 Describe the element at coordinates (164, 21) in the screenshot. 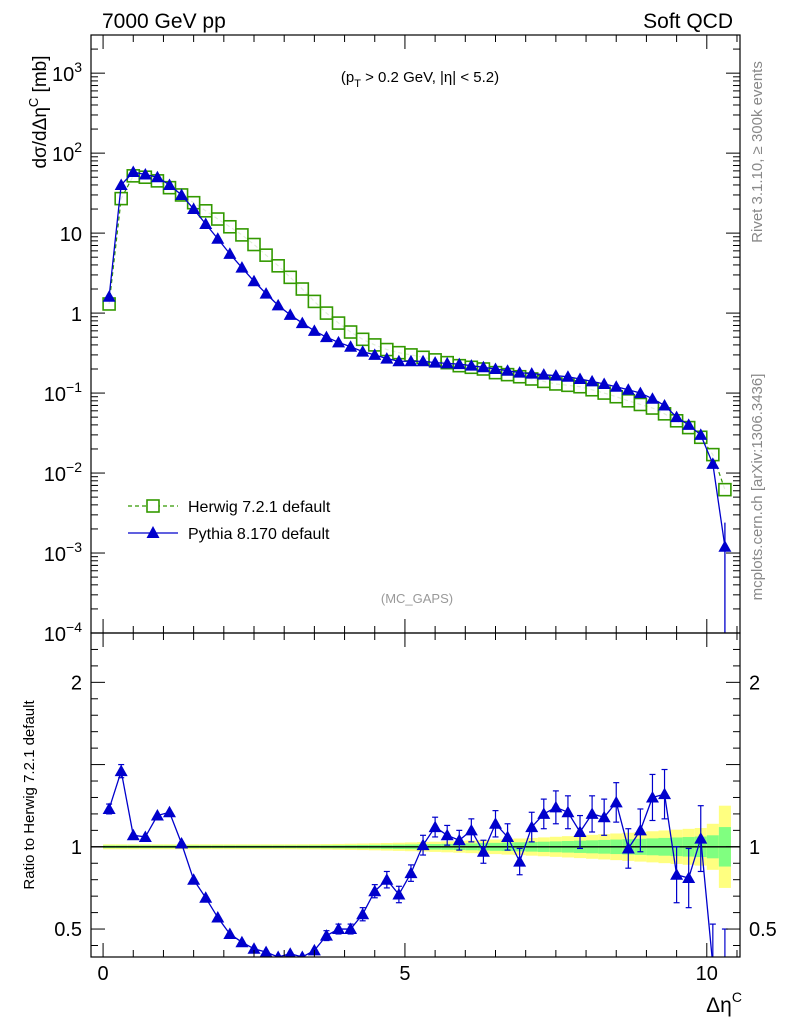

I see `header-left: 7000 GeV pp` at that location.